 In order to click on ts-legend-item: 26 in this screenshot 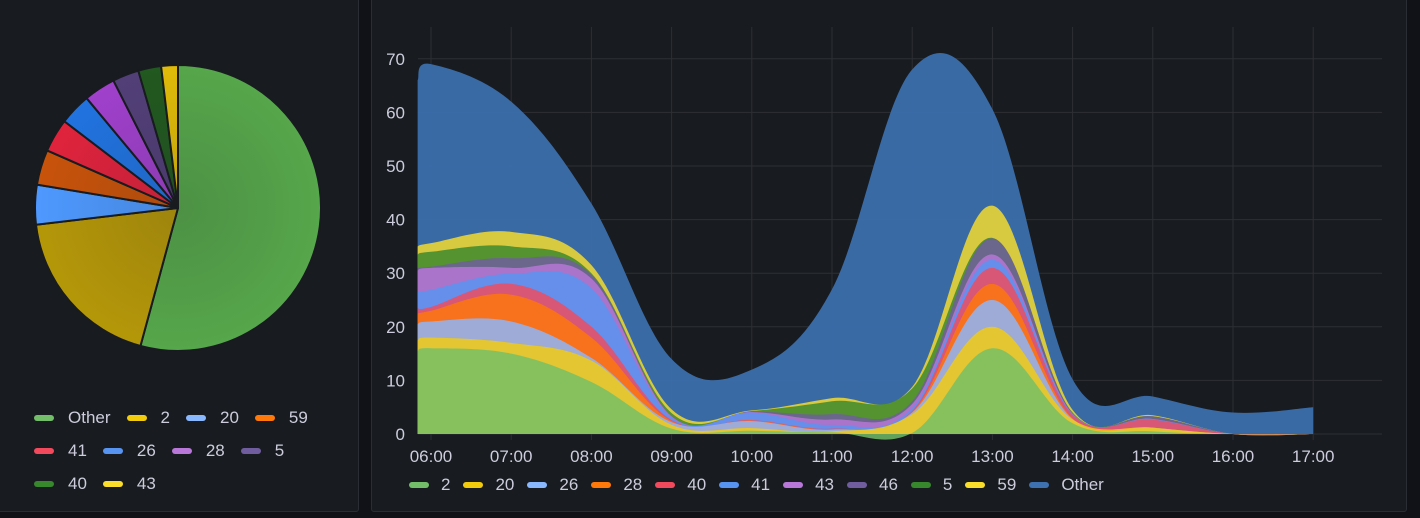, I will do `click(552, 485)`.